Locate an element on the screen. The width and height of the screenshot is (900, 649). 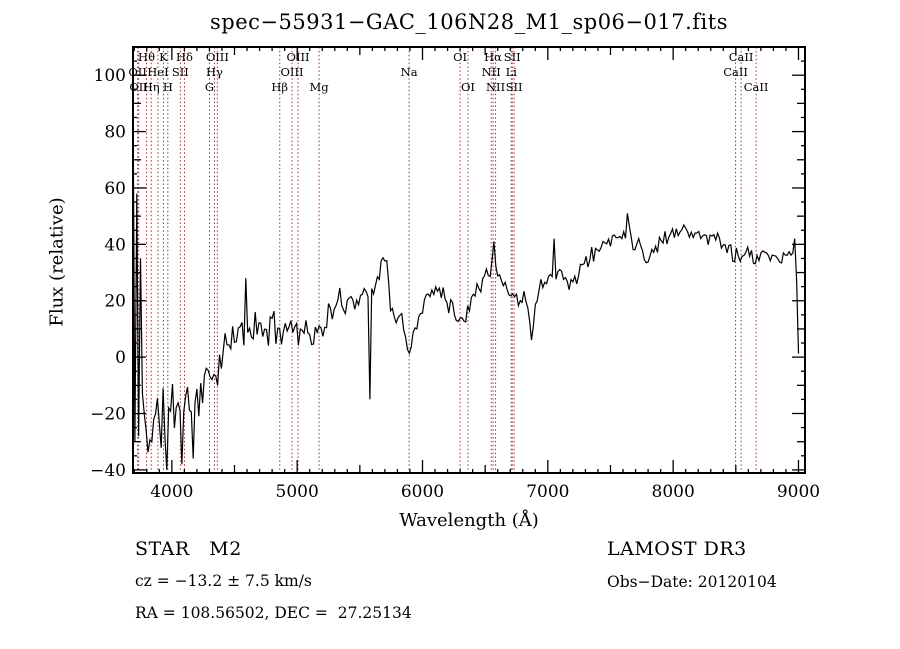
x-tick-label: 5000 is located at coordinates (297, 492).